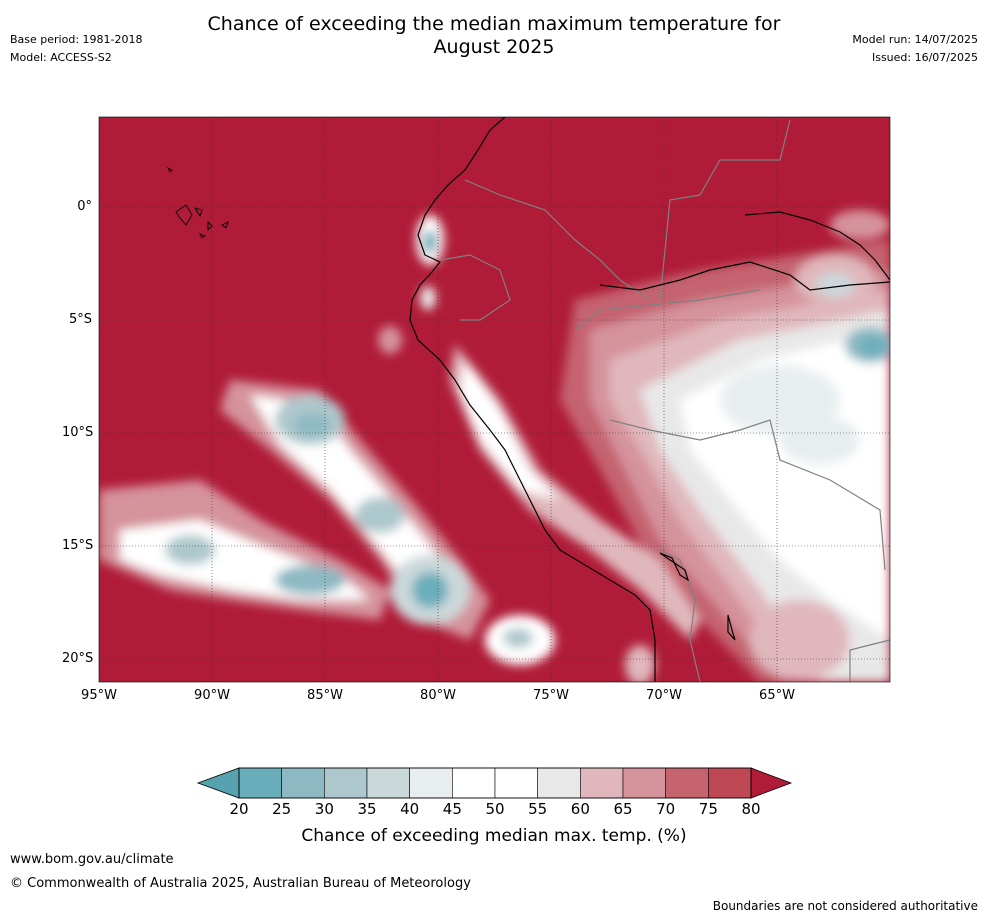 The width and height of the screenshot is (988, 919). Describe the element at coordinates (78, 432) in the screenshot. I see `lat-label-10s: 10°S` at that location.